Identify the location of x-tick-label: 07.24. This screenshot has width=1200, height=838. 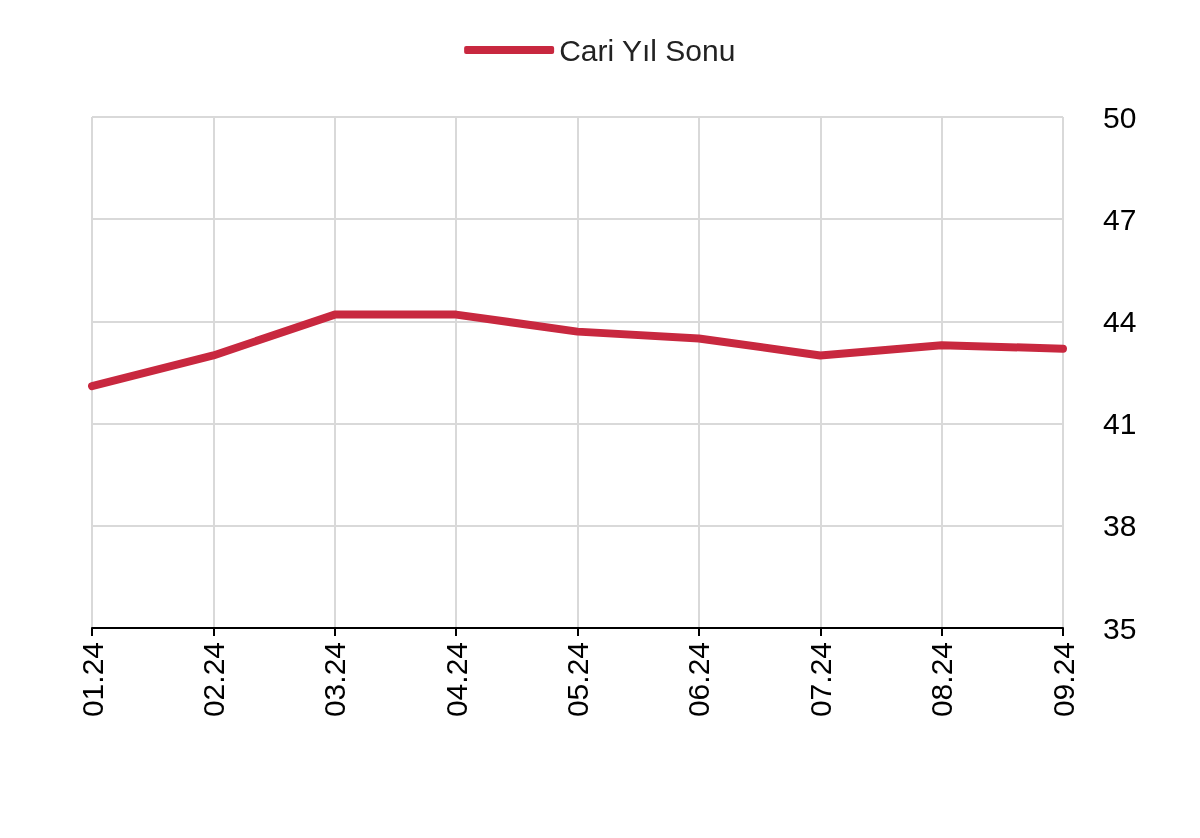
(820, 680).